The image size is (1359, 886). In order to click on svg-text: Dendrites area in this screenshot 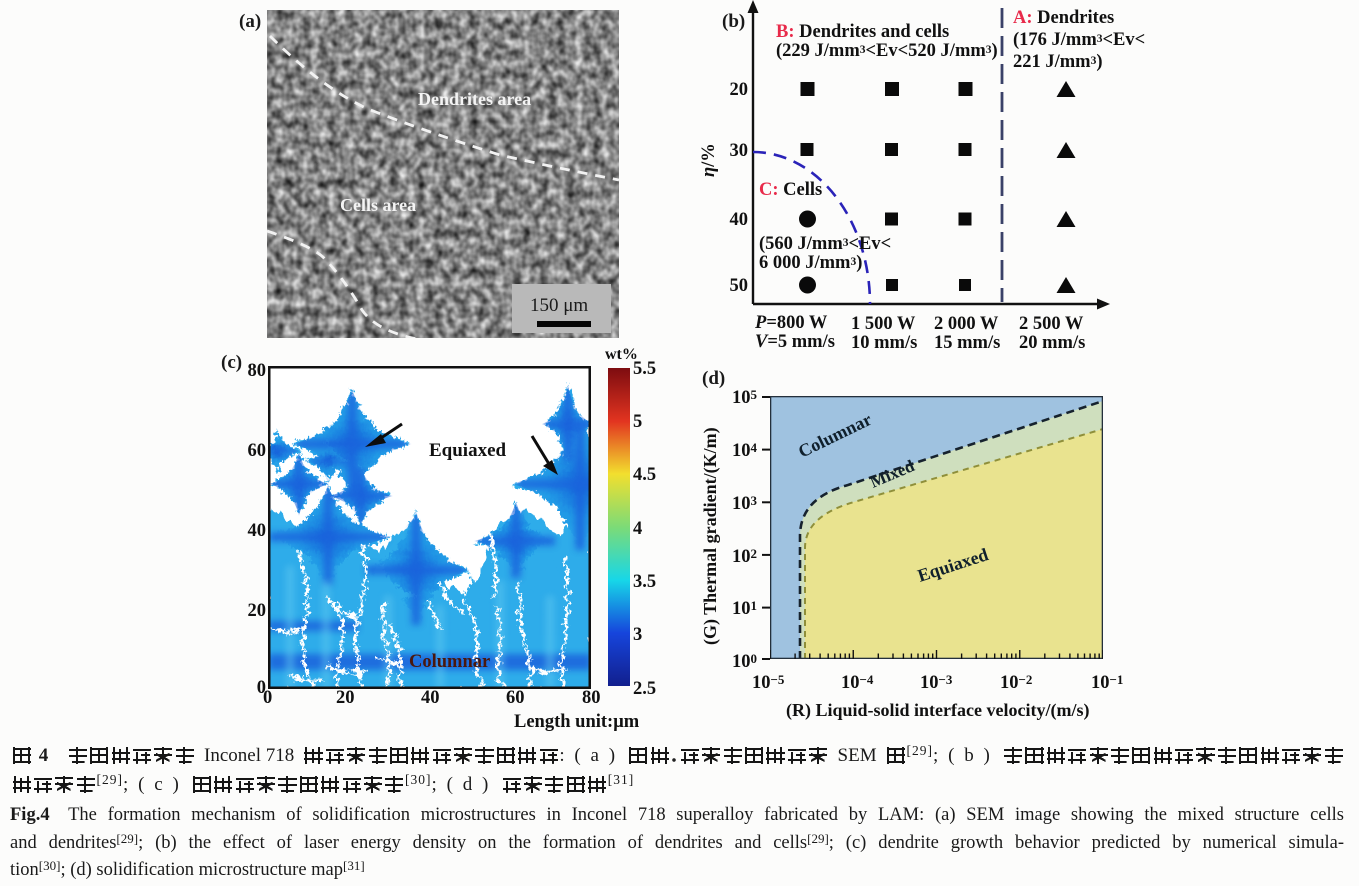, I will do `click(474, 99)`.